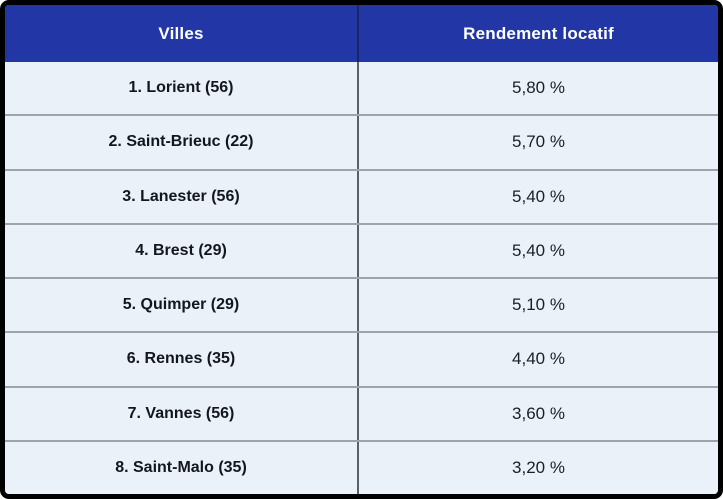 This screenshot has height=499, width=723. I want to click on table-row: 8. Saint-Malo (35) 3,20 %, so click(361, 466).